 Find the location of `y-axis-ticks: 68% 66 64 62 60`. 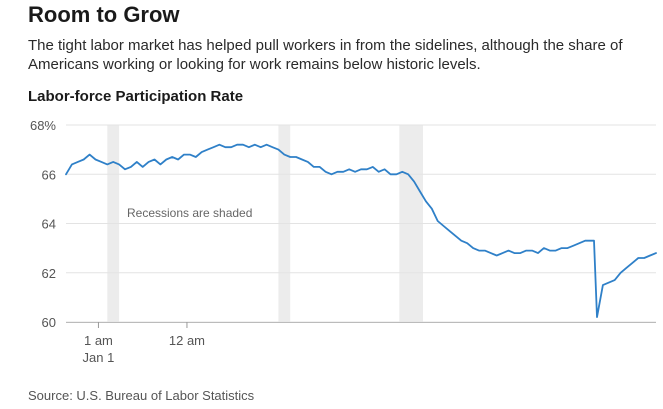

y-axis-ticks: 68% 66 64 62 60 is located at coordinates (43, 224).